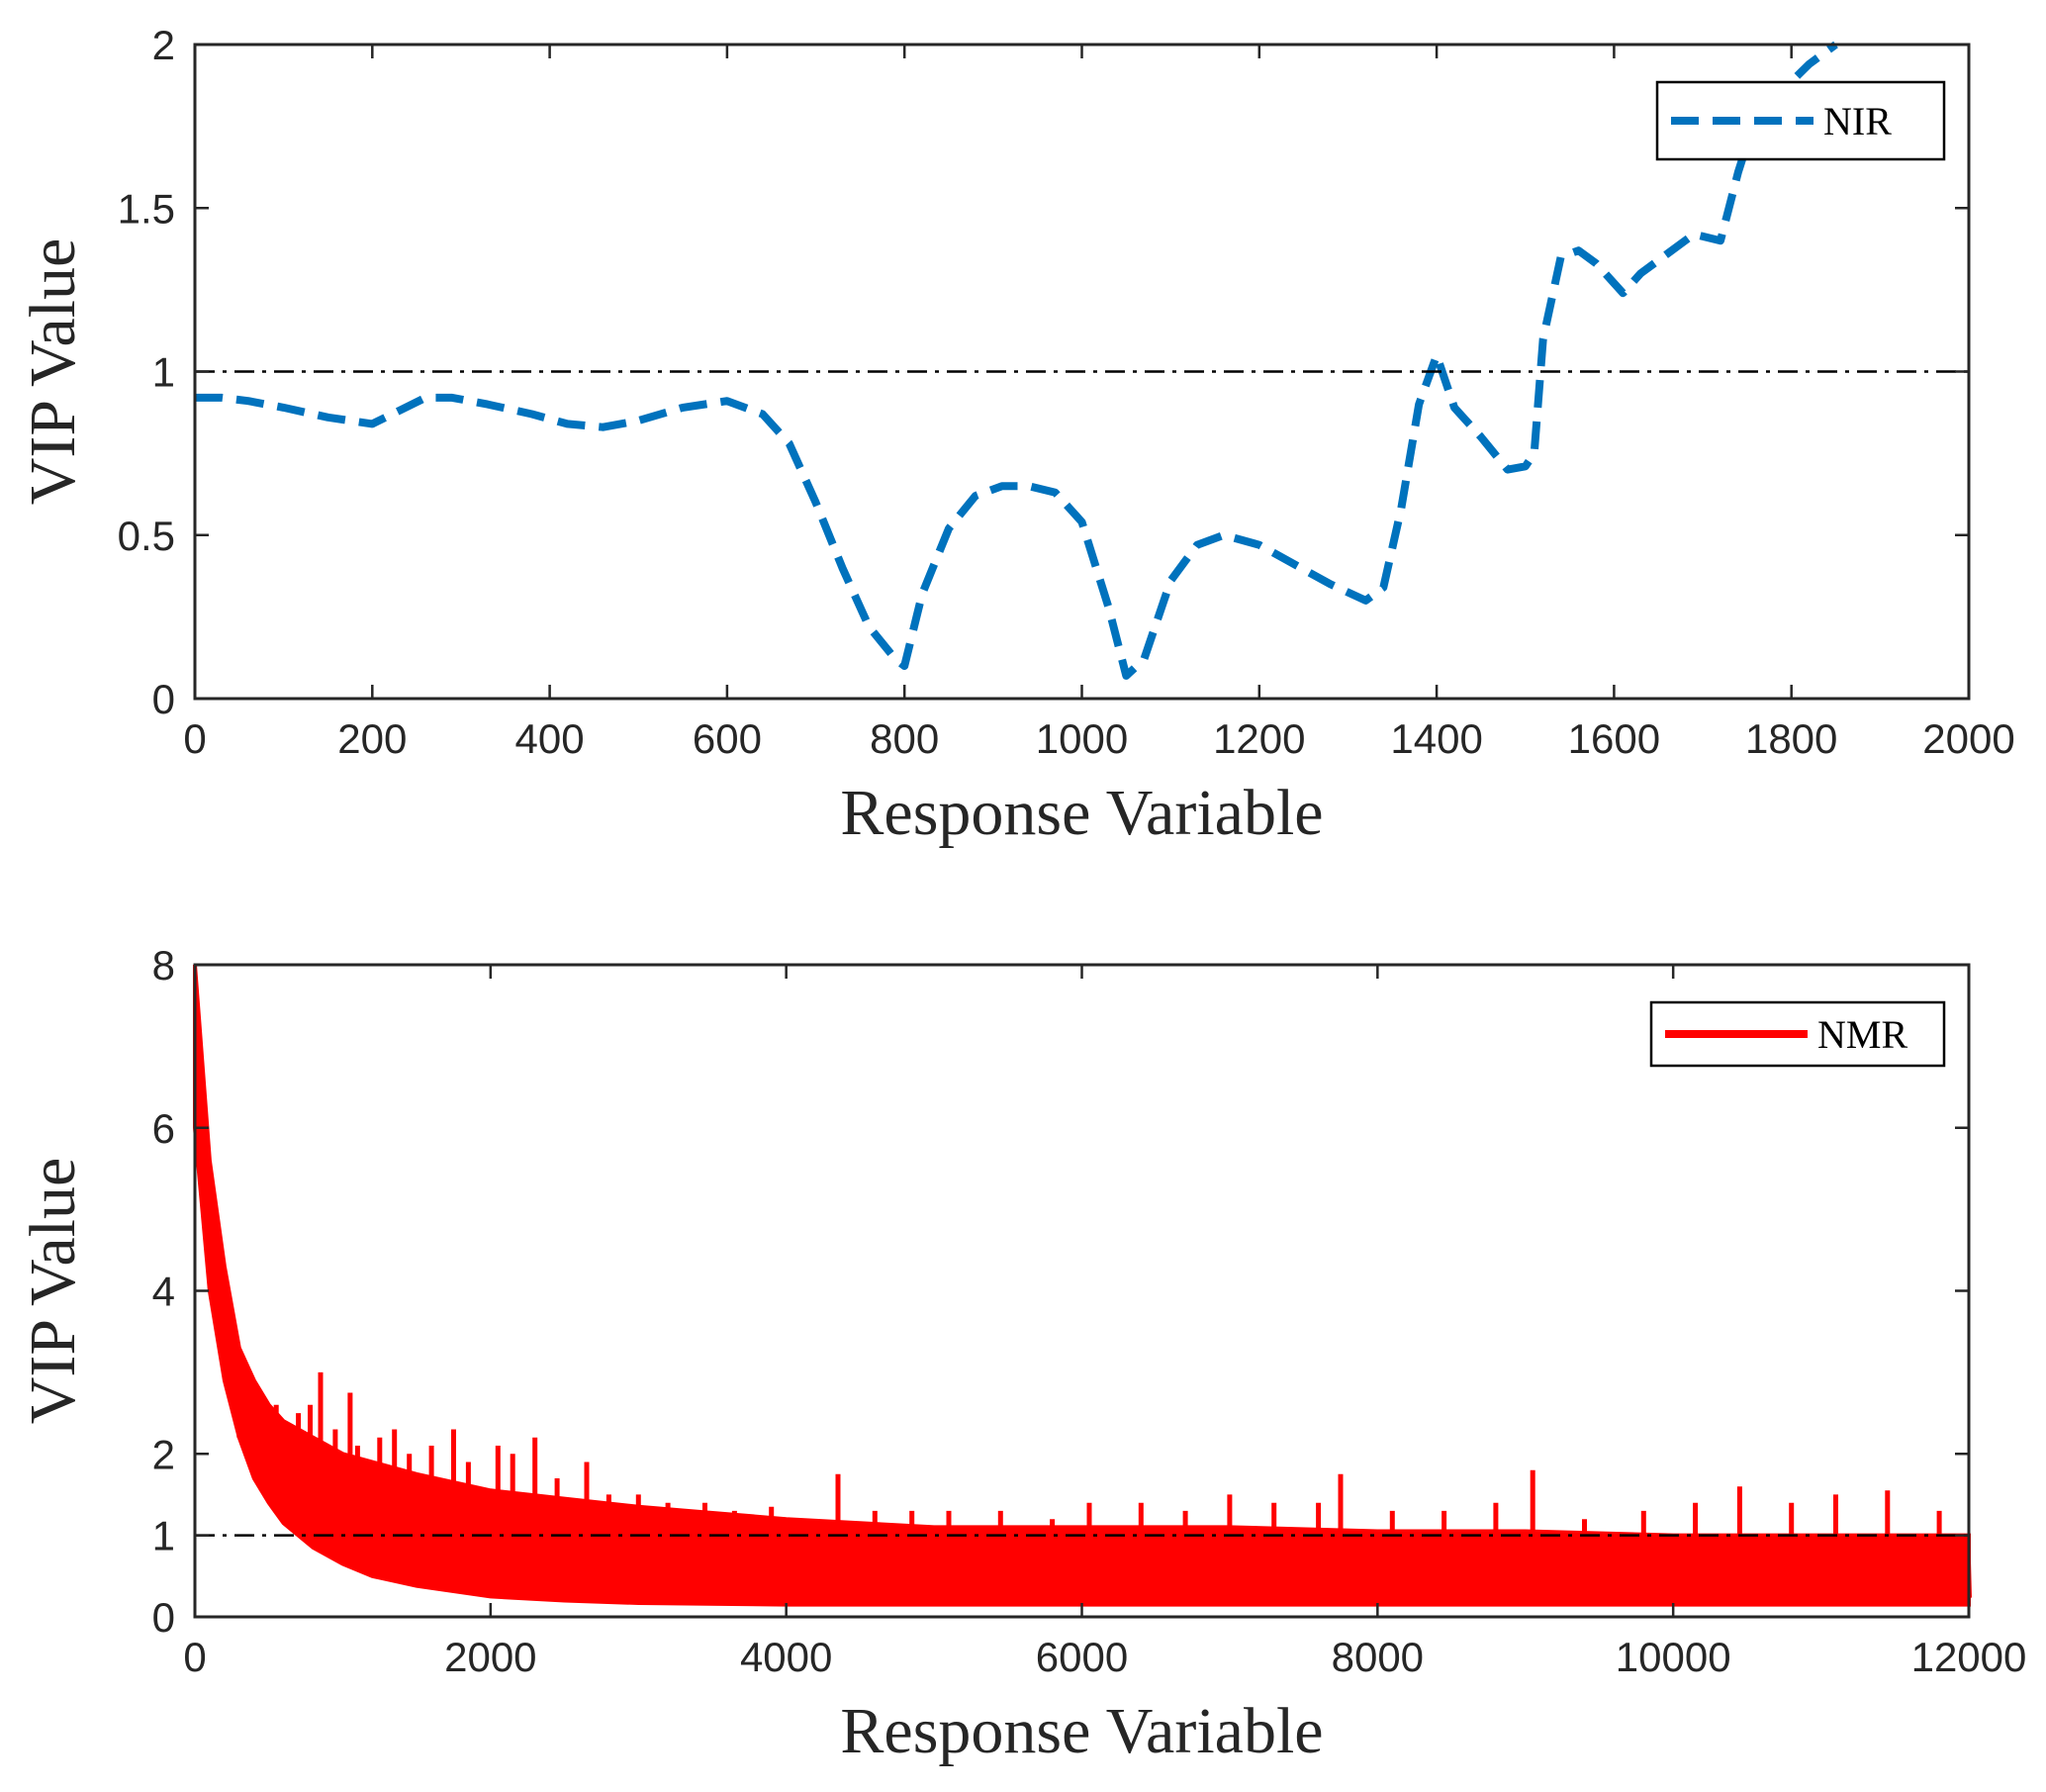 The image size is (2046, 1792). Describe the element at coordinates (1857, 121) in the screenshot. I see `nir-legend-label: NIR` at that location.